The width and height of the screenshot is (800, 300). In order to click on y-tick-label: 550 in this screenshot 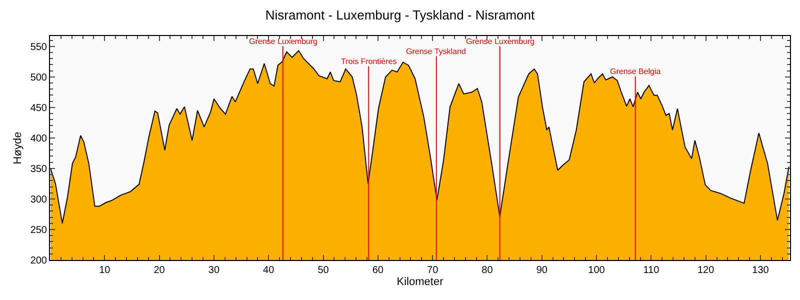, I will do `click(39, 47)`.